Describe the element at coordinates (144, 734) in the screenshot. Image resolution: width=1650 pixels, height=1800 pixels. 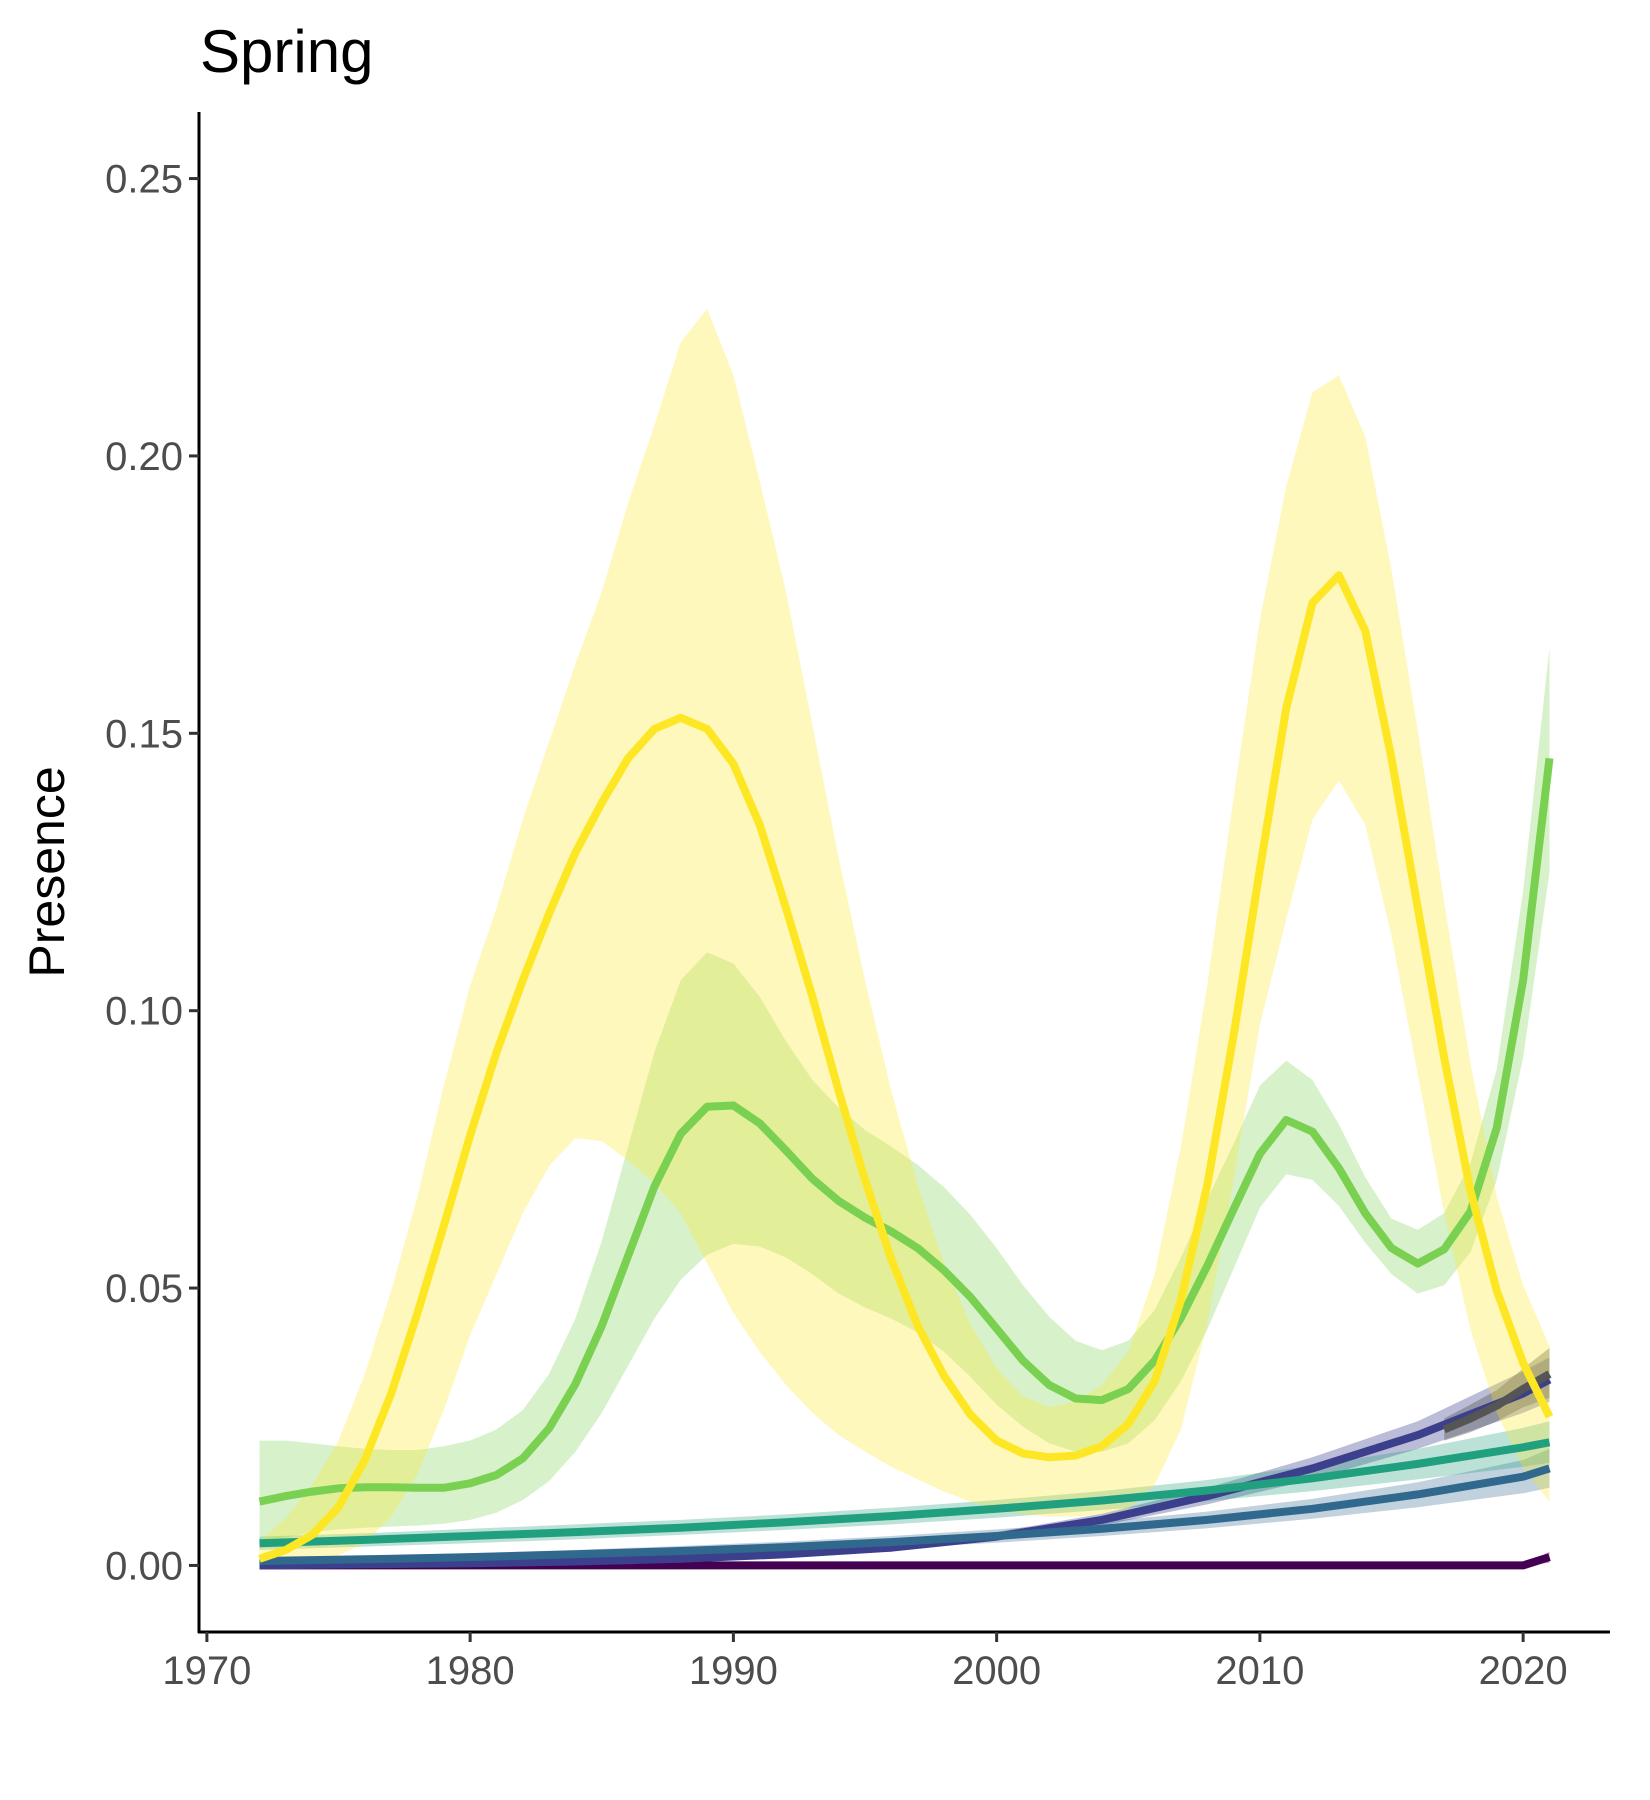
I see `y-tick-label: 0.15` at that location.